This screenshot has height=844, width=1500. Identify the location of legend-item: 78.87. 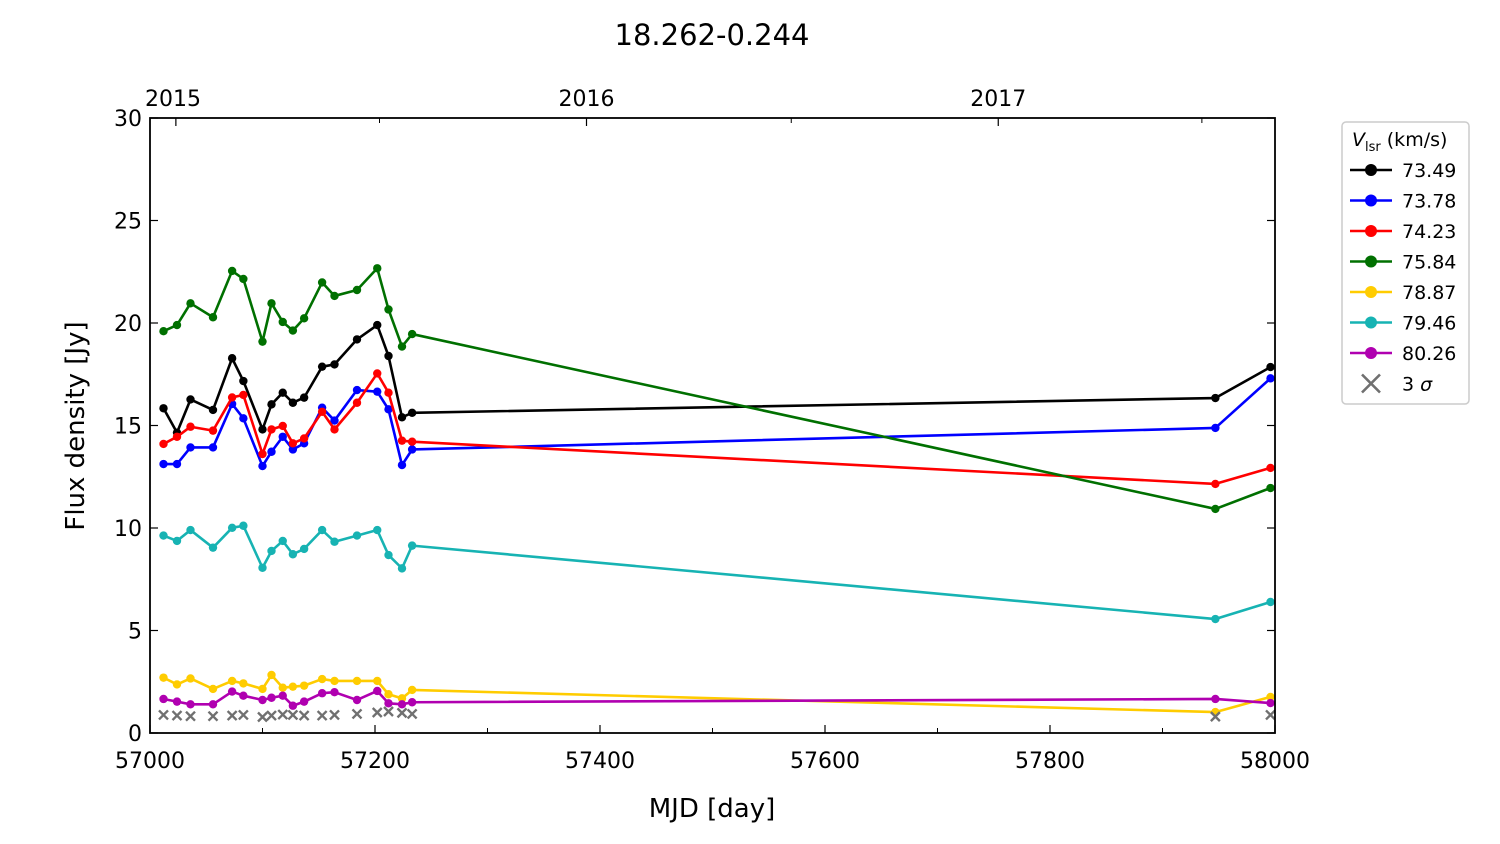
(1403, 293).